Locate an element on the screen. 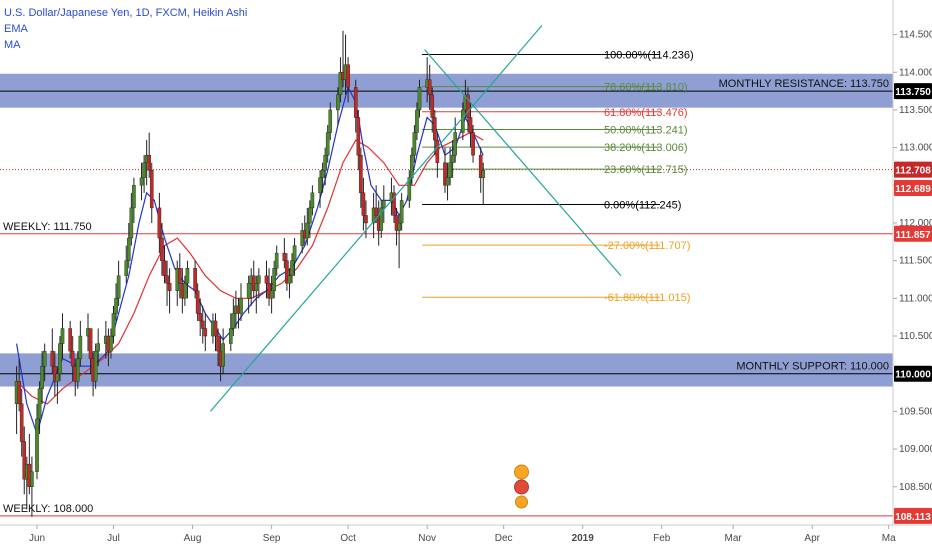  weekly-108000-label: WEEKLY: 108.000 is located at coordinates (48, 509).